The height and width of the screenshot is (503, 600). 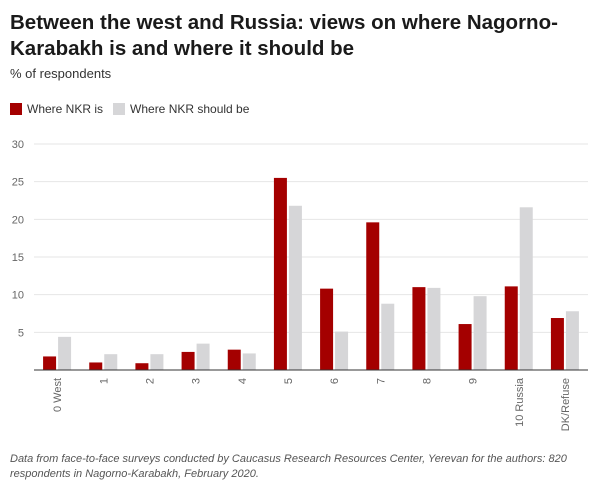 I want to click on y-tick-label: 30, so click(x=18, y=145).